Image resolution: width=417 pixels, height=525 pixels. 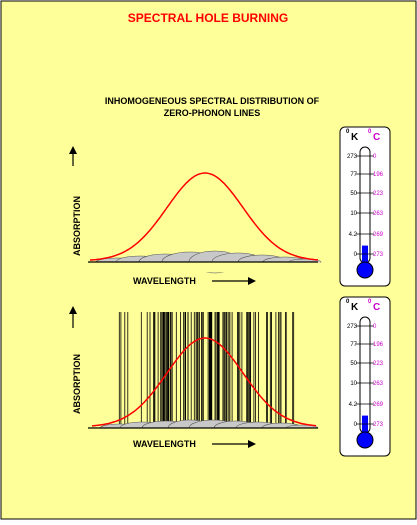 What do you see at coordinates (204, 216) in the screenshot?
I see `top-gaussian-curve` at bounding box center [204, 216].